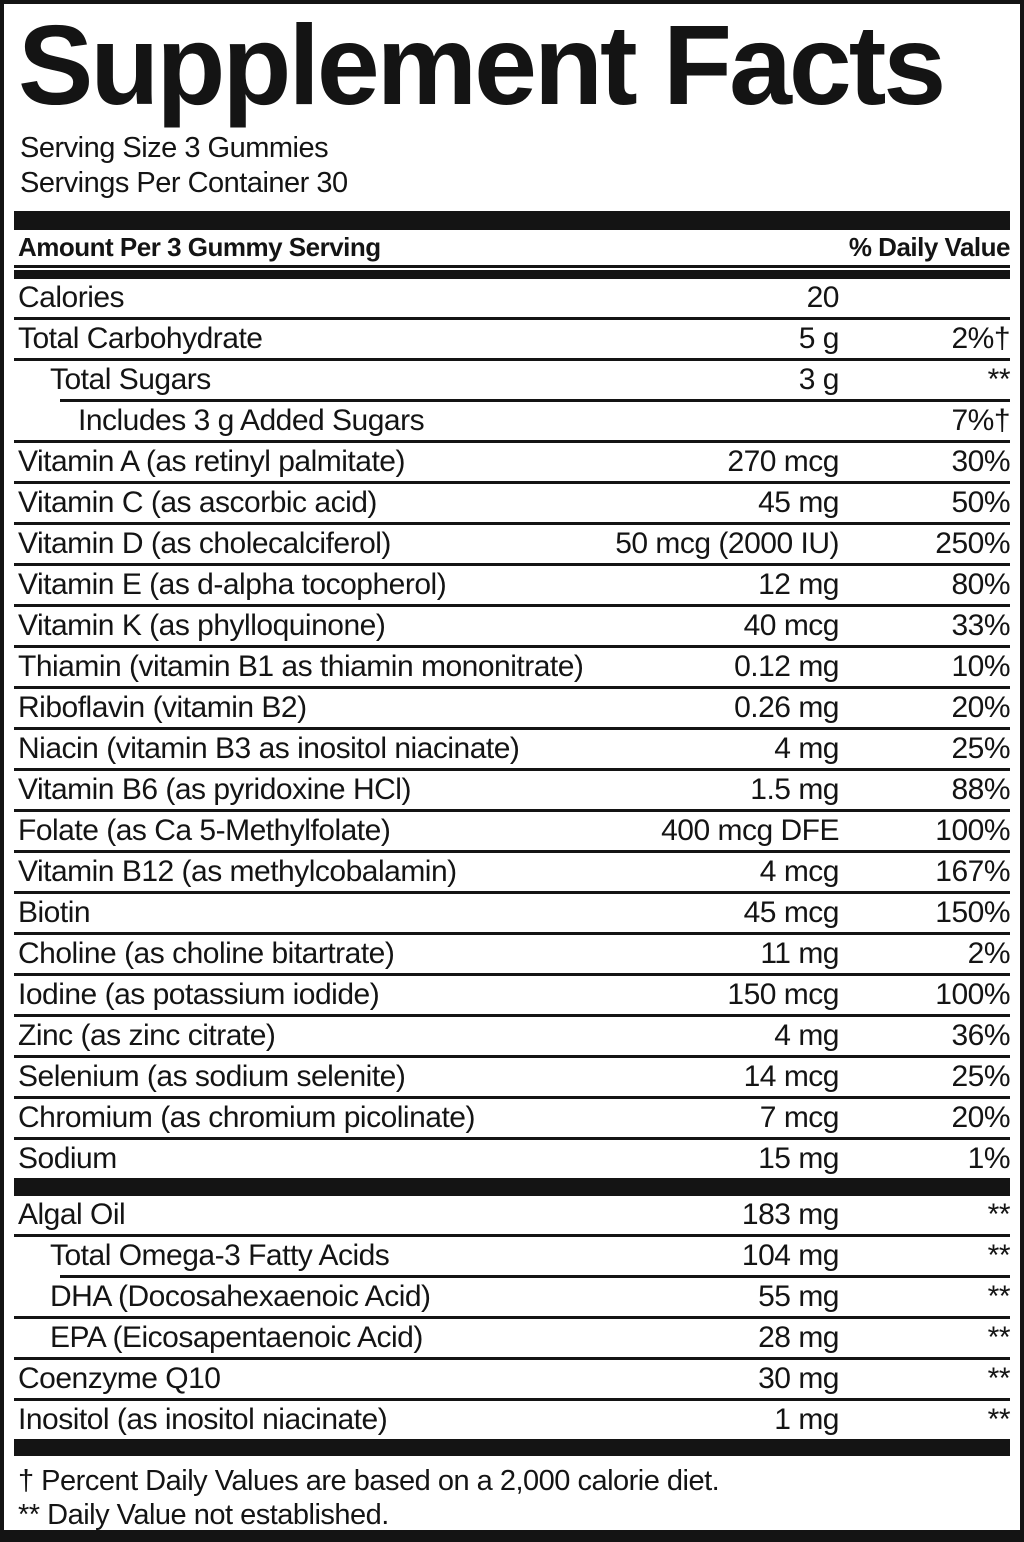 The image size is (1024, 1542). What do you see at coordinates (512, 421) in the screenshot?
I see `table-row: Includes 3 g Added Sugars 7%†` at bounding box center [512, 421].